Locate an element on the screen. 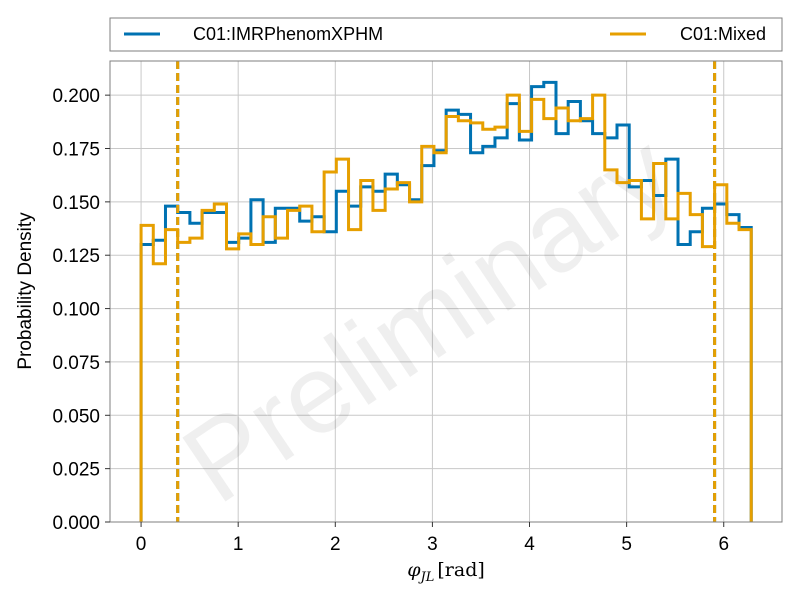 Image resolution: width=800 pixels, height=600 pixels. y-tick-label: 0.075 is located at coordinates (76, 363).